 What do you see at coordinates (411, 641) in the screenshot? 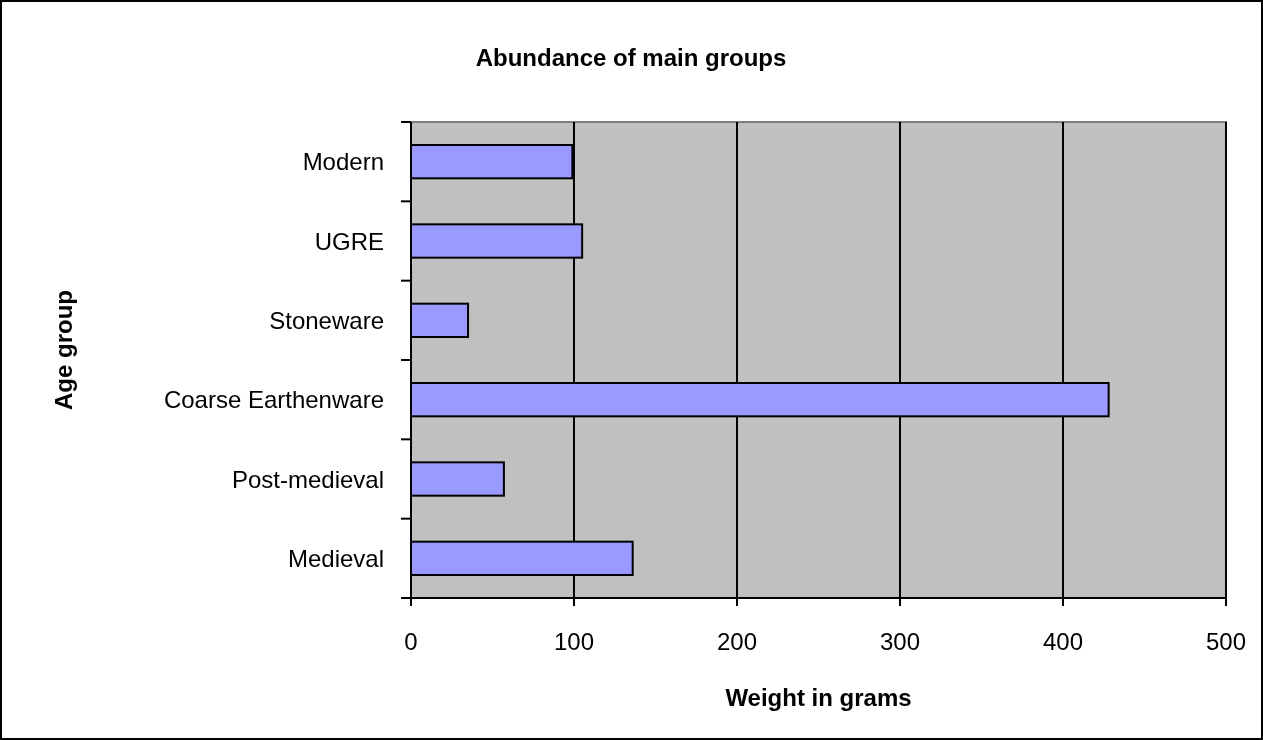
I see `x-tick-label: 0` at bounding box center [411, 641].